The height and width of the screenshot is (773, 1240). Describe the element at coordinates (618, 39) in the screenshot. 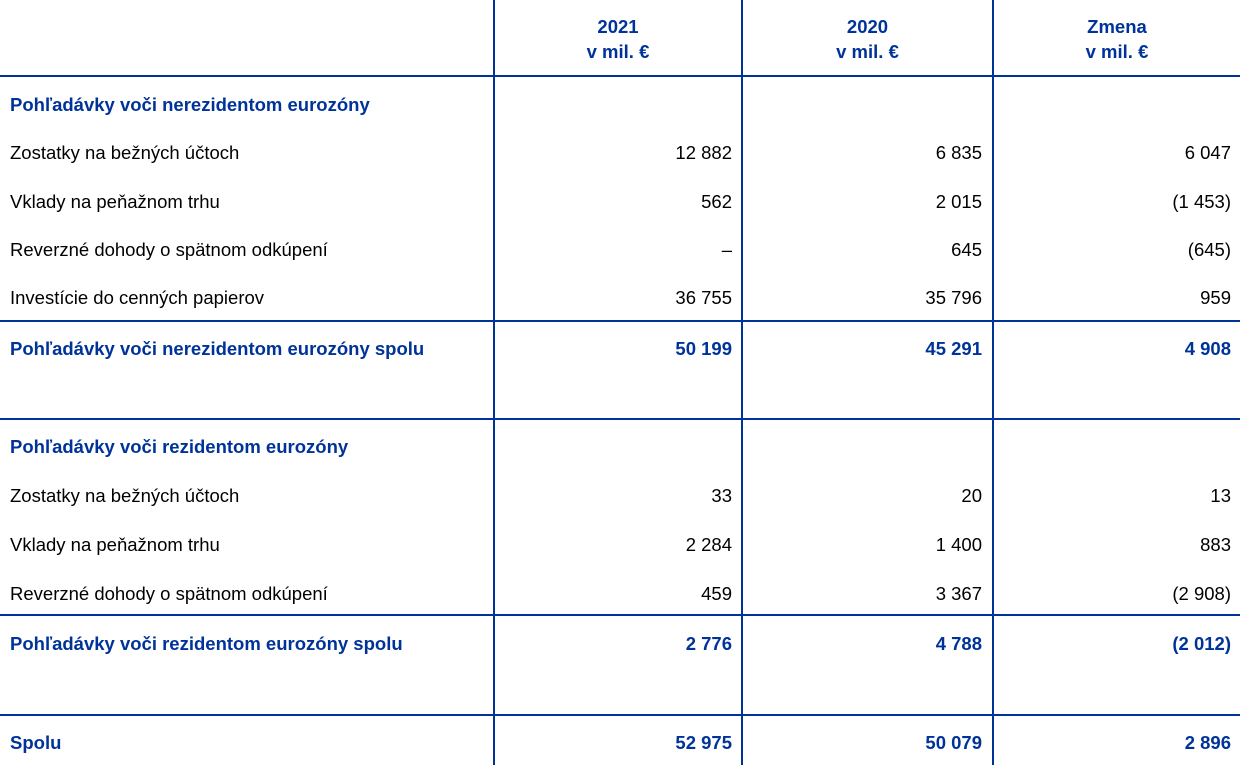

I see `column-header-2021: 2021 v mil. €` at that location.